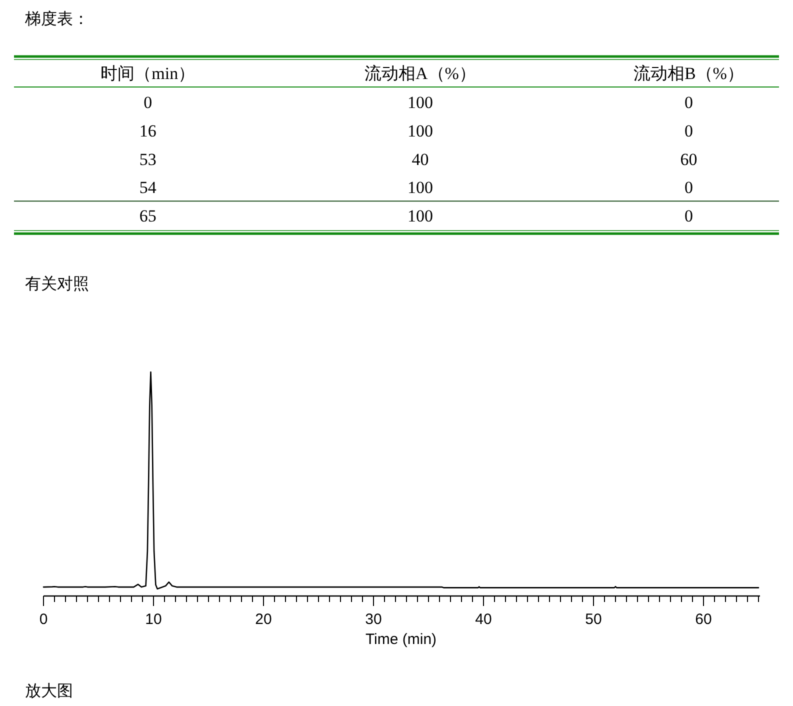 The height and width of the screenshot is (706, 793). Describe the element at coordinates (56, 19) in the screenshot. I see `text: 梯度表：` at that location.